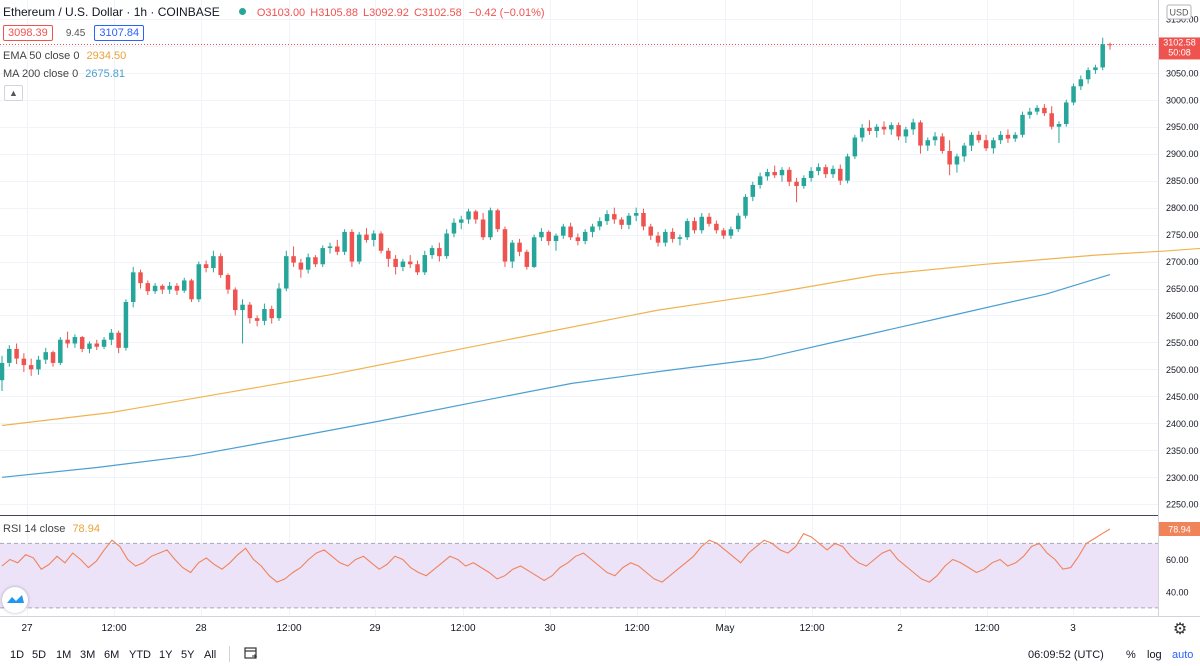 This screenshot has height=666, width=1200. What do you see at coordinates (140, 655) in the screenshot?
I see `timeframe-button: YTD` at bounding box center [140, 655].